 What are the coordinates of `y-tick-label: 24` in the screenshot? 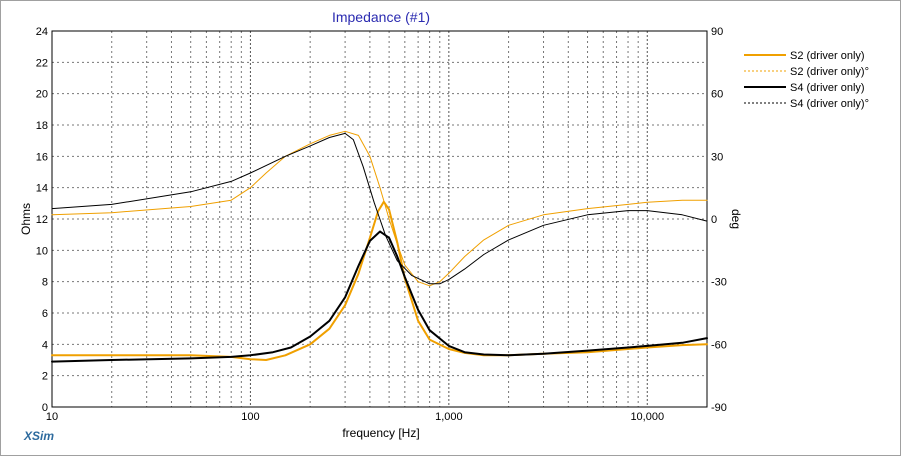 It's located at (42, 32).